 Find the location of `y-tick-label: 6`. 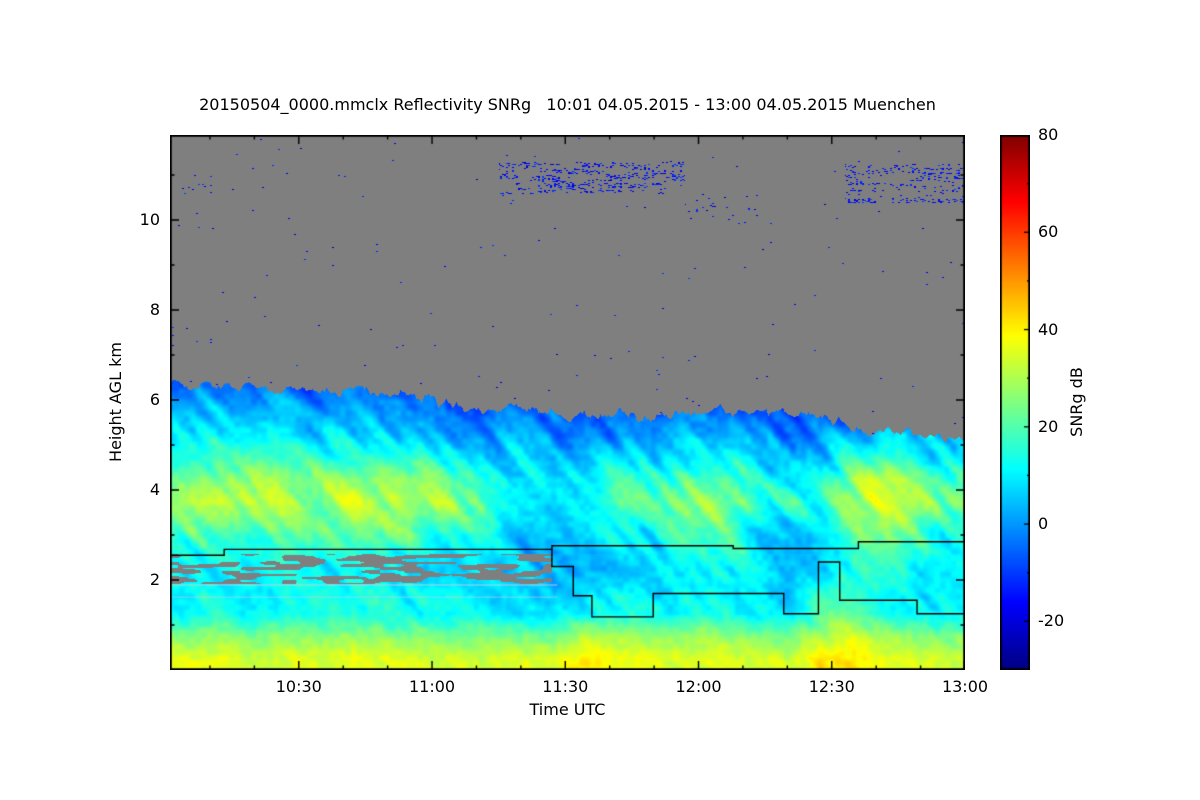

y-tick-label: 6 is located at coordinates (154, 399).